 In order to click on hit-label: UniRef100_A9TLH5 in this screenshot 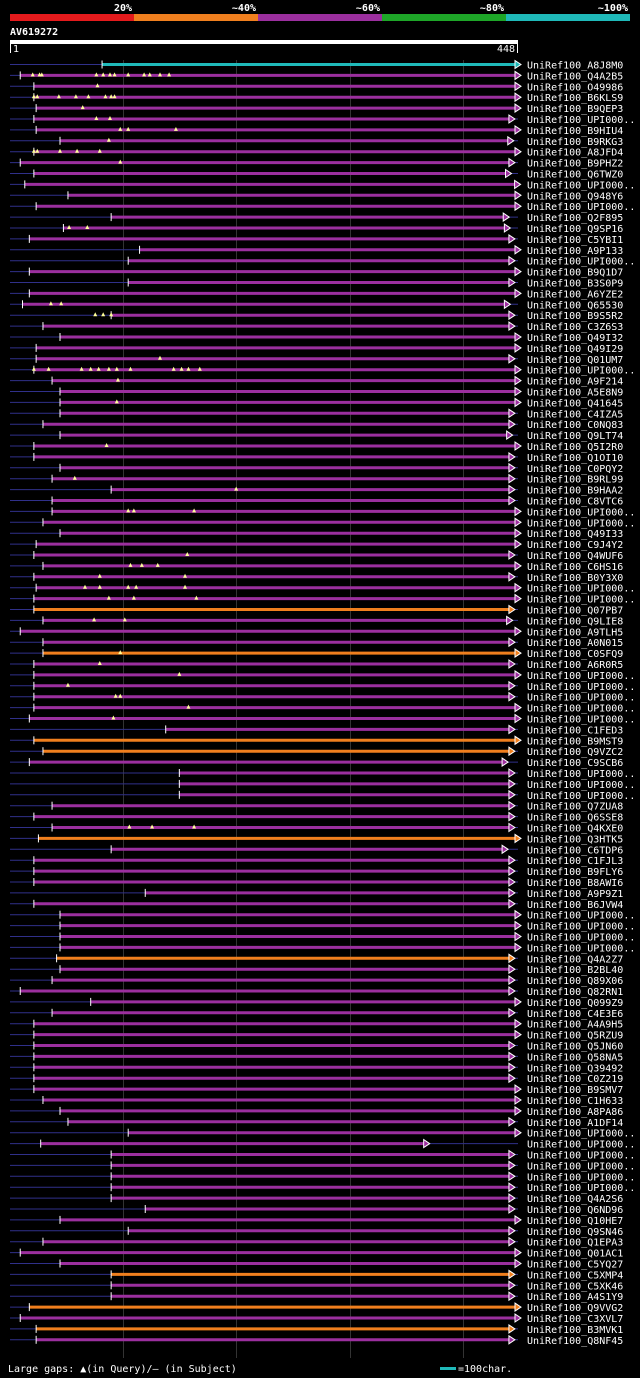, I will do `click(575, 632)`.